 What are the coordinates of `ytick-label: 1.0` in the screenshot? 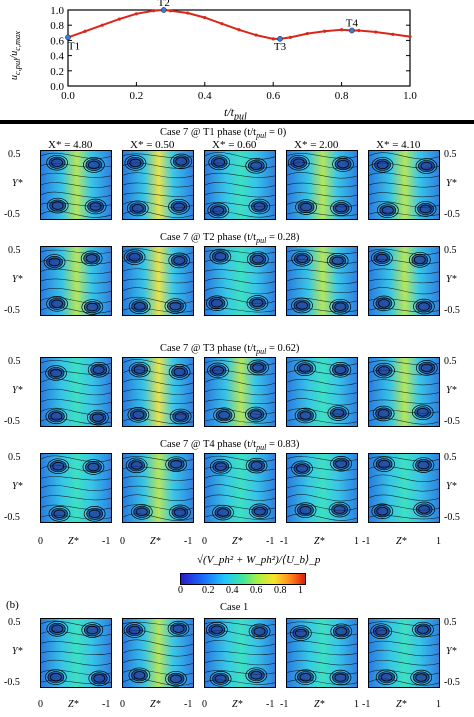 It's located at (57, 11).